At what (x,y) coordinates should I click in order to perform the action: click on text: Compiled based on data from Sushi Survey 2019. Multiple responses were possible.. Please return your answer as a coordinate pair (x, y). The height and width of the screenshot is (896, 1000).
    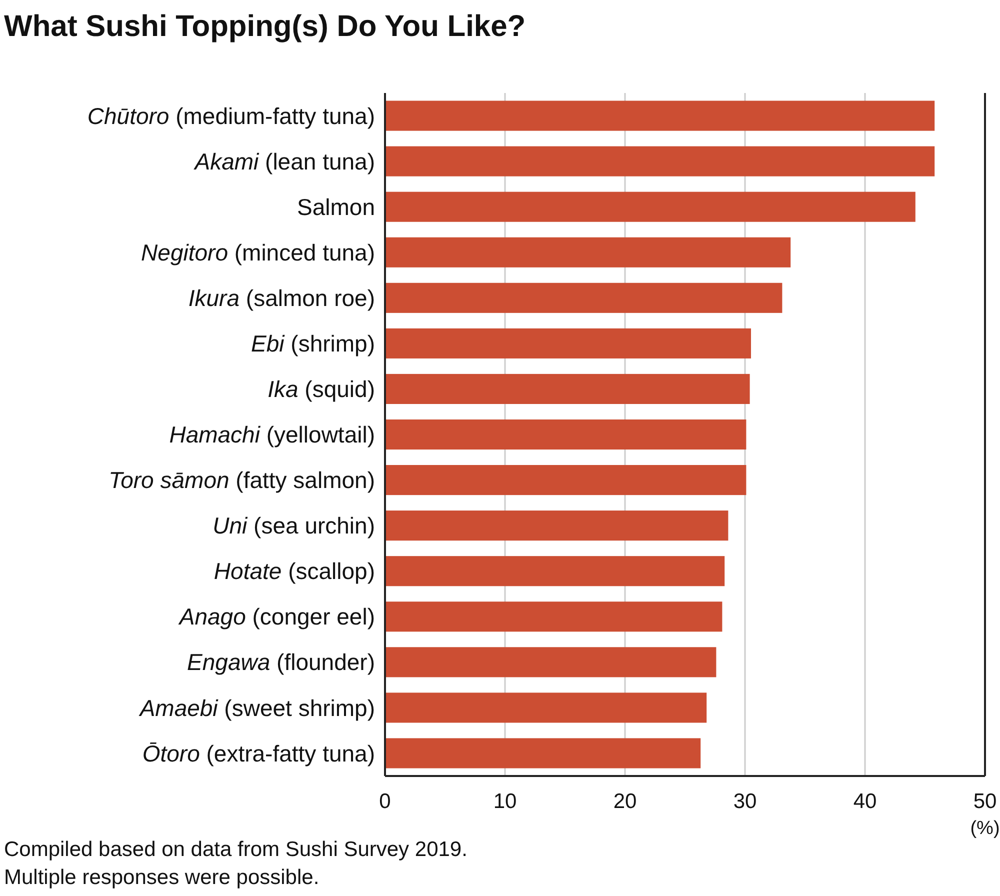
    Looking at the image, I should click on (236, 863).